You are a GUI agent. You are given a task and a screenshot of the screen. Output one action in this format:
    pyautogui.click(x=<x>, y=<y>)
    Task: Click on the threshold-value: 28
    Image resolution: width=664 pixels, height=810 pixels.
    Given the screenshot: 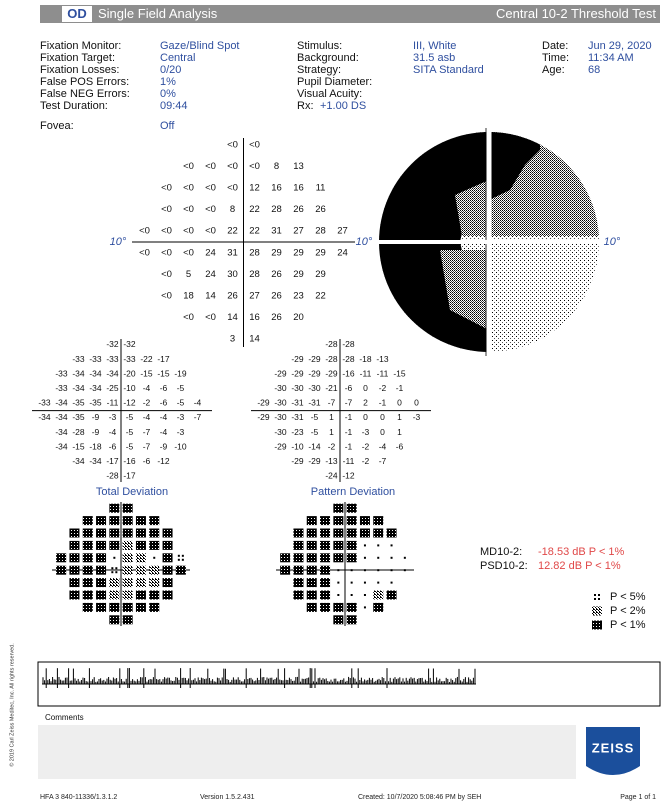 What is the action you would take?
    pyautogui.click(x=254, y=274)
    